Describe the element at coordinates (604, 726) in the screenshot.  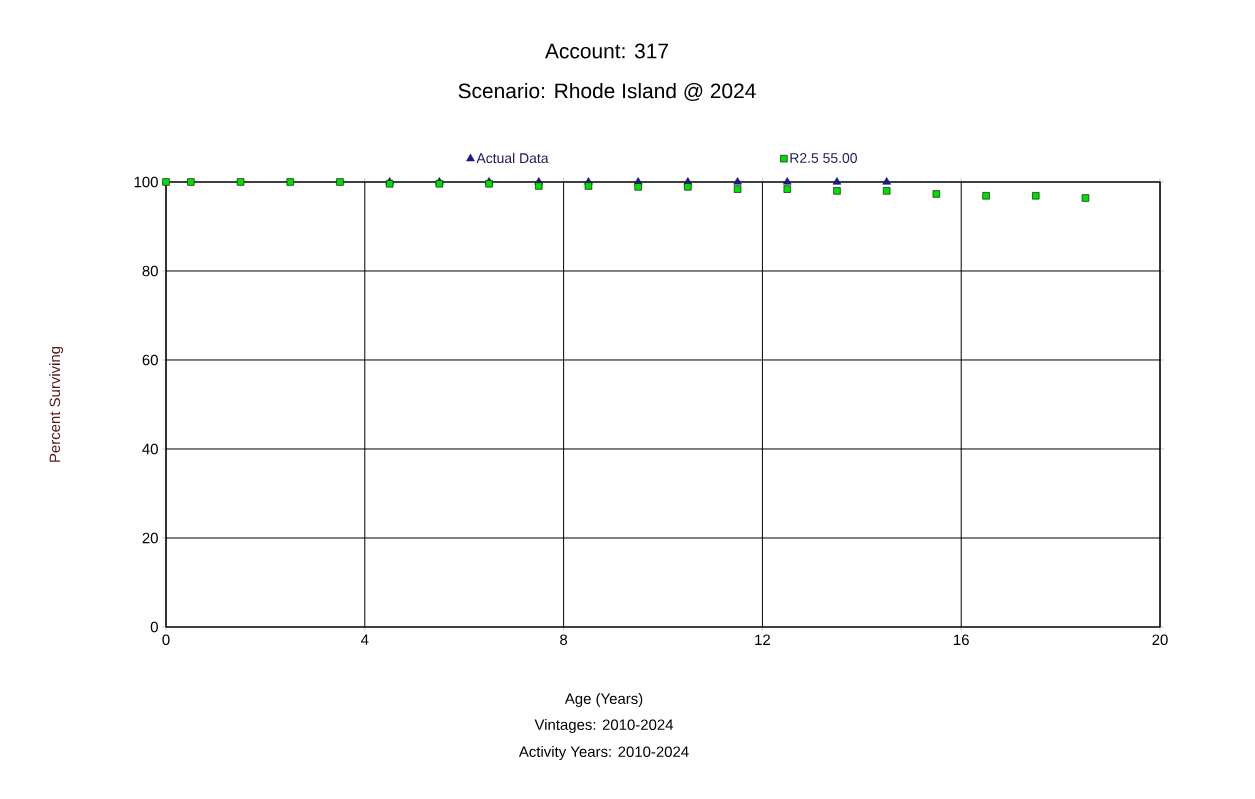
I see `text: Vintages: 2010-2024` at that location.